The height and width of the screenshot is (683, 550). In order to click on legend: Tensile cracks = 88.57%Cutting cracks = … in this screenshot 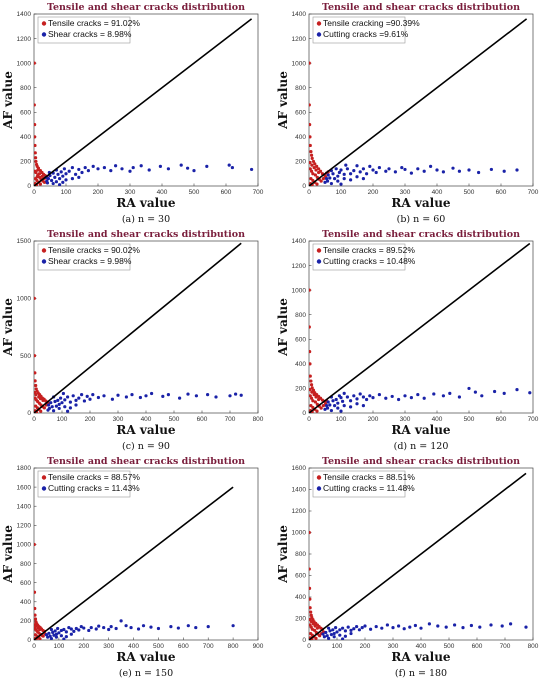, I will do `click(88, 484)`.